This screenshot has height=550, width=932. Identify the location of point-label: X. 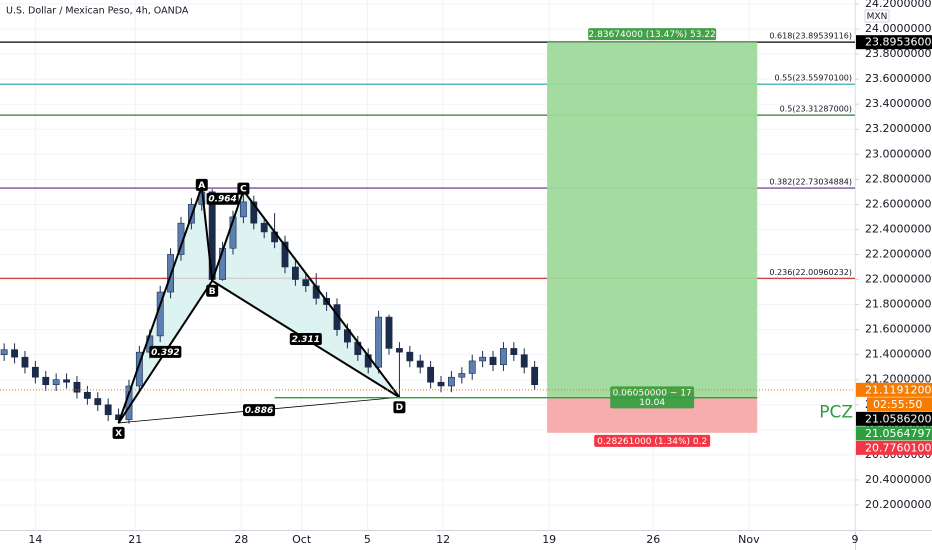
(118, 434).